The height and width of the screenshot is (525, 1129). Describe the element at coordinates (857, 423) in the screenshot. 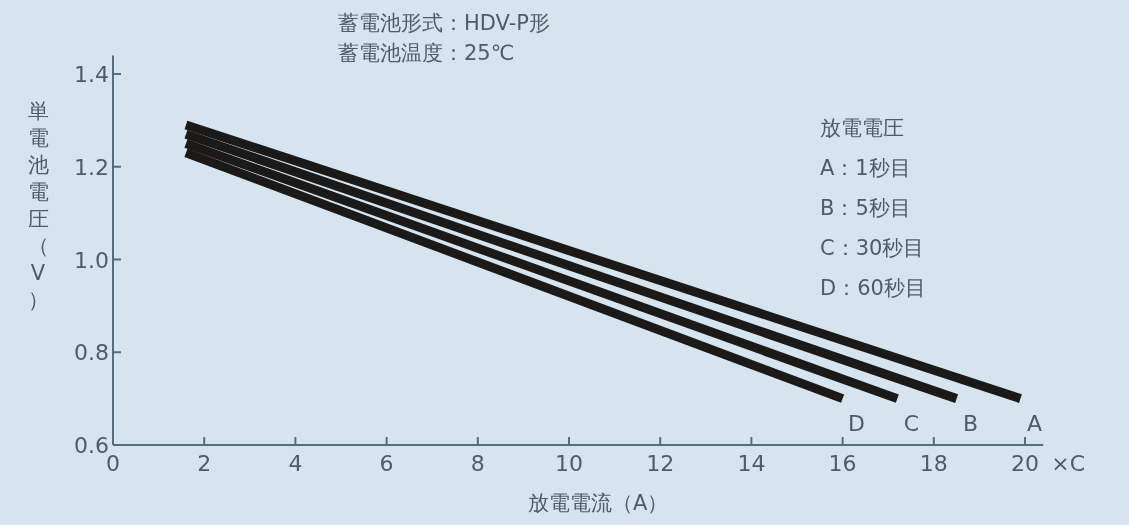

I see `series-label: D` at that location.